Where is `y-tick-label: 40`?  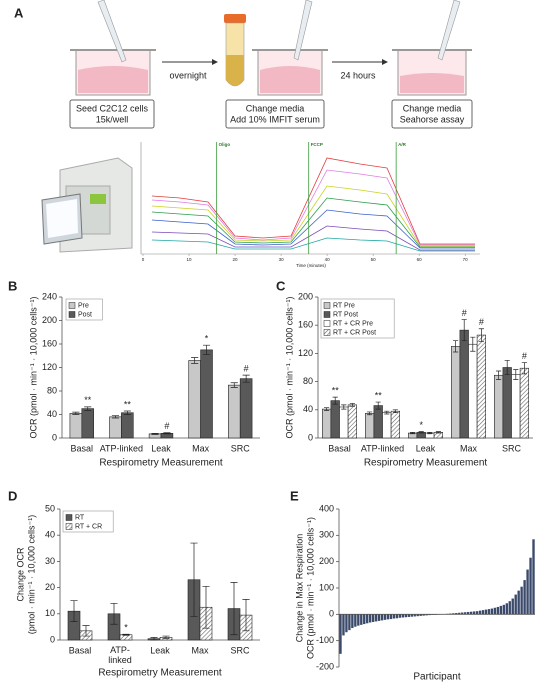
y-tick-label: 40 is located at coordinates (308, 409).